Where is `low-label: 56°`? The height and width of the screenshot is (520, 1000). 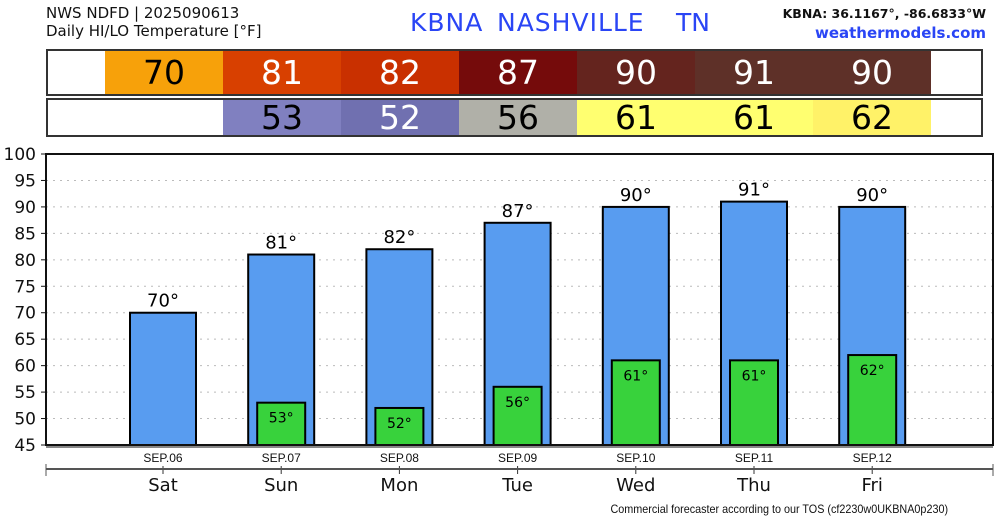
low-label: 56° is located at coordinates (517, 403).